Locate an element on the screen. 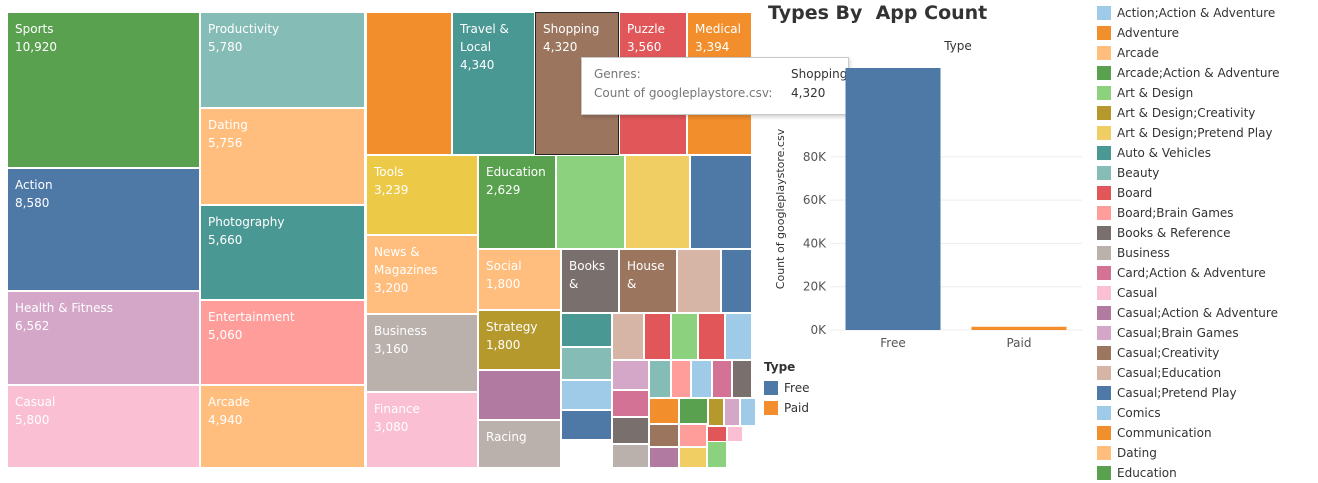 The image size is (1318, 483). genre-legend-item: Casual;Brain Games is located at coordinates (1188, 333).